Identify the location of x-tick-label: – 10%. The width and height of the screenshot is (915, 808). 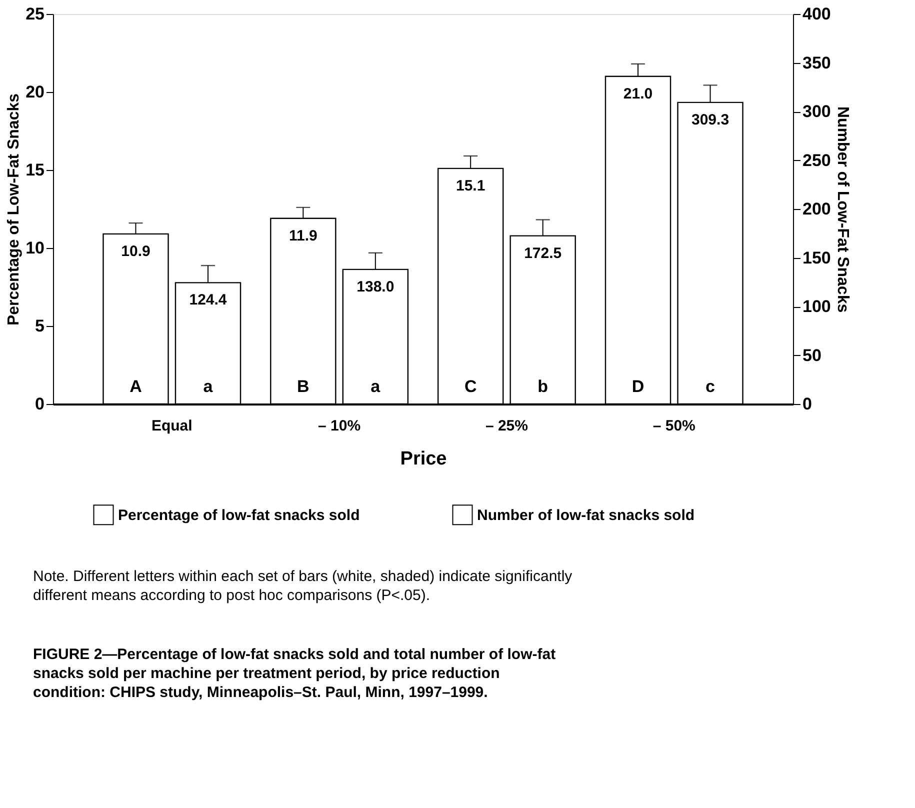
(339, 426).